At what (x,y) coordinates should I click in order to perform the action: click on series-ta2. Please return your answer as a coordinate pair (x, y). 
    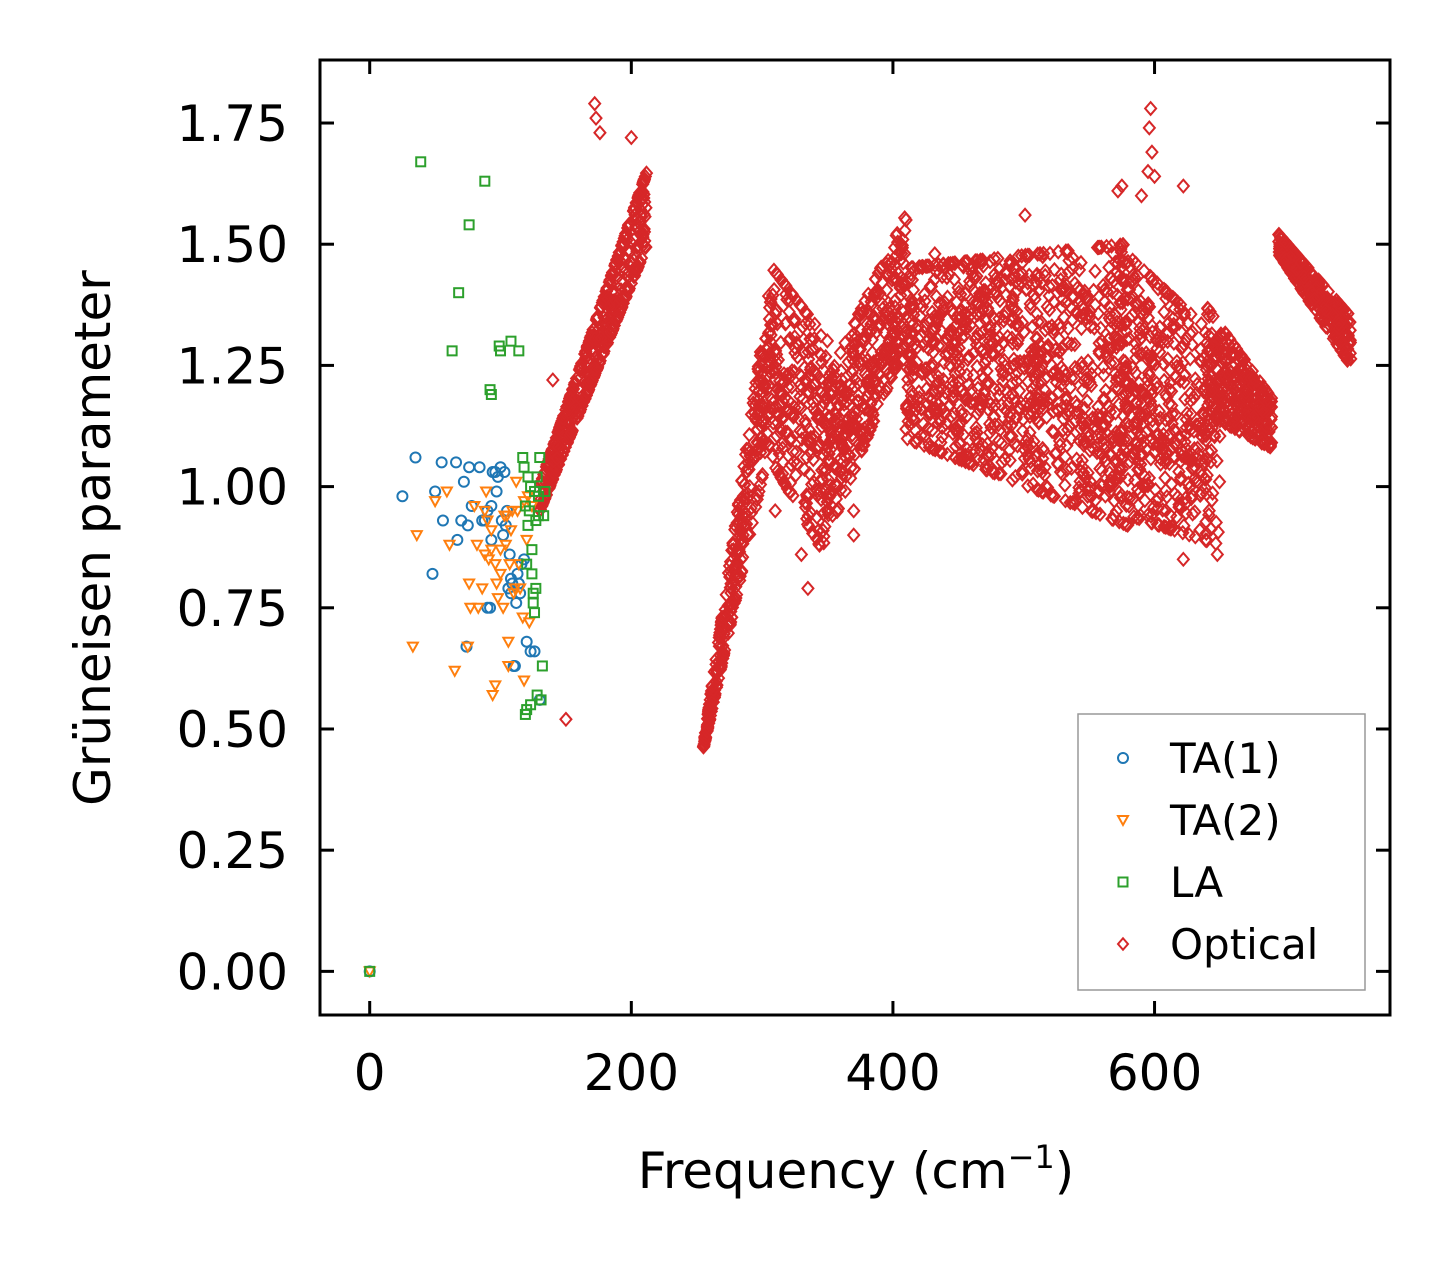
    Looking at the image, I should click on (451, 727).